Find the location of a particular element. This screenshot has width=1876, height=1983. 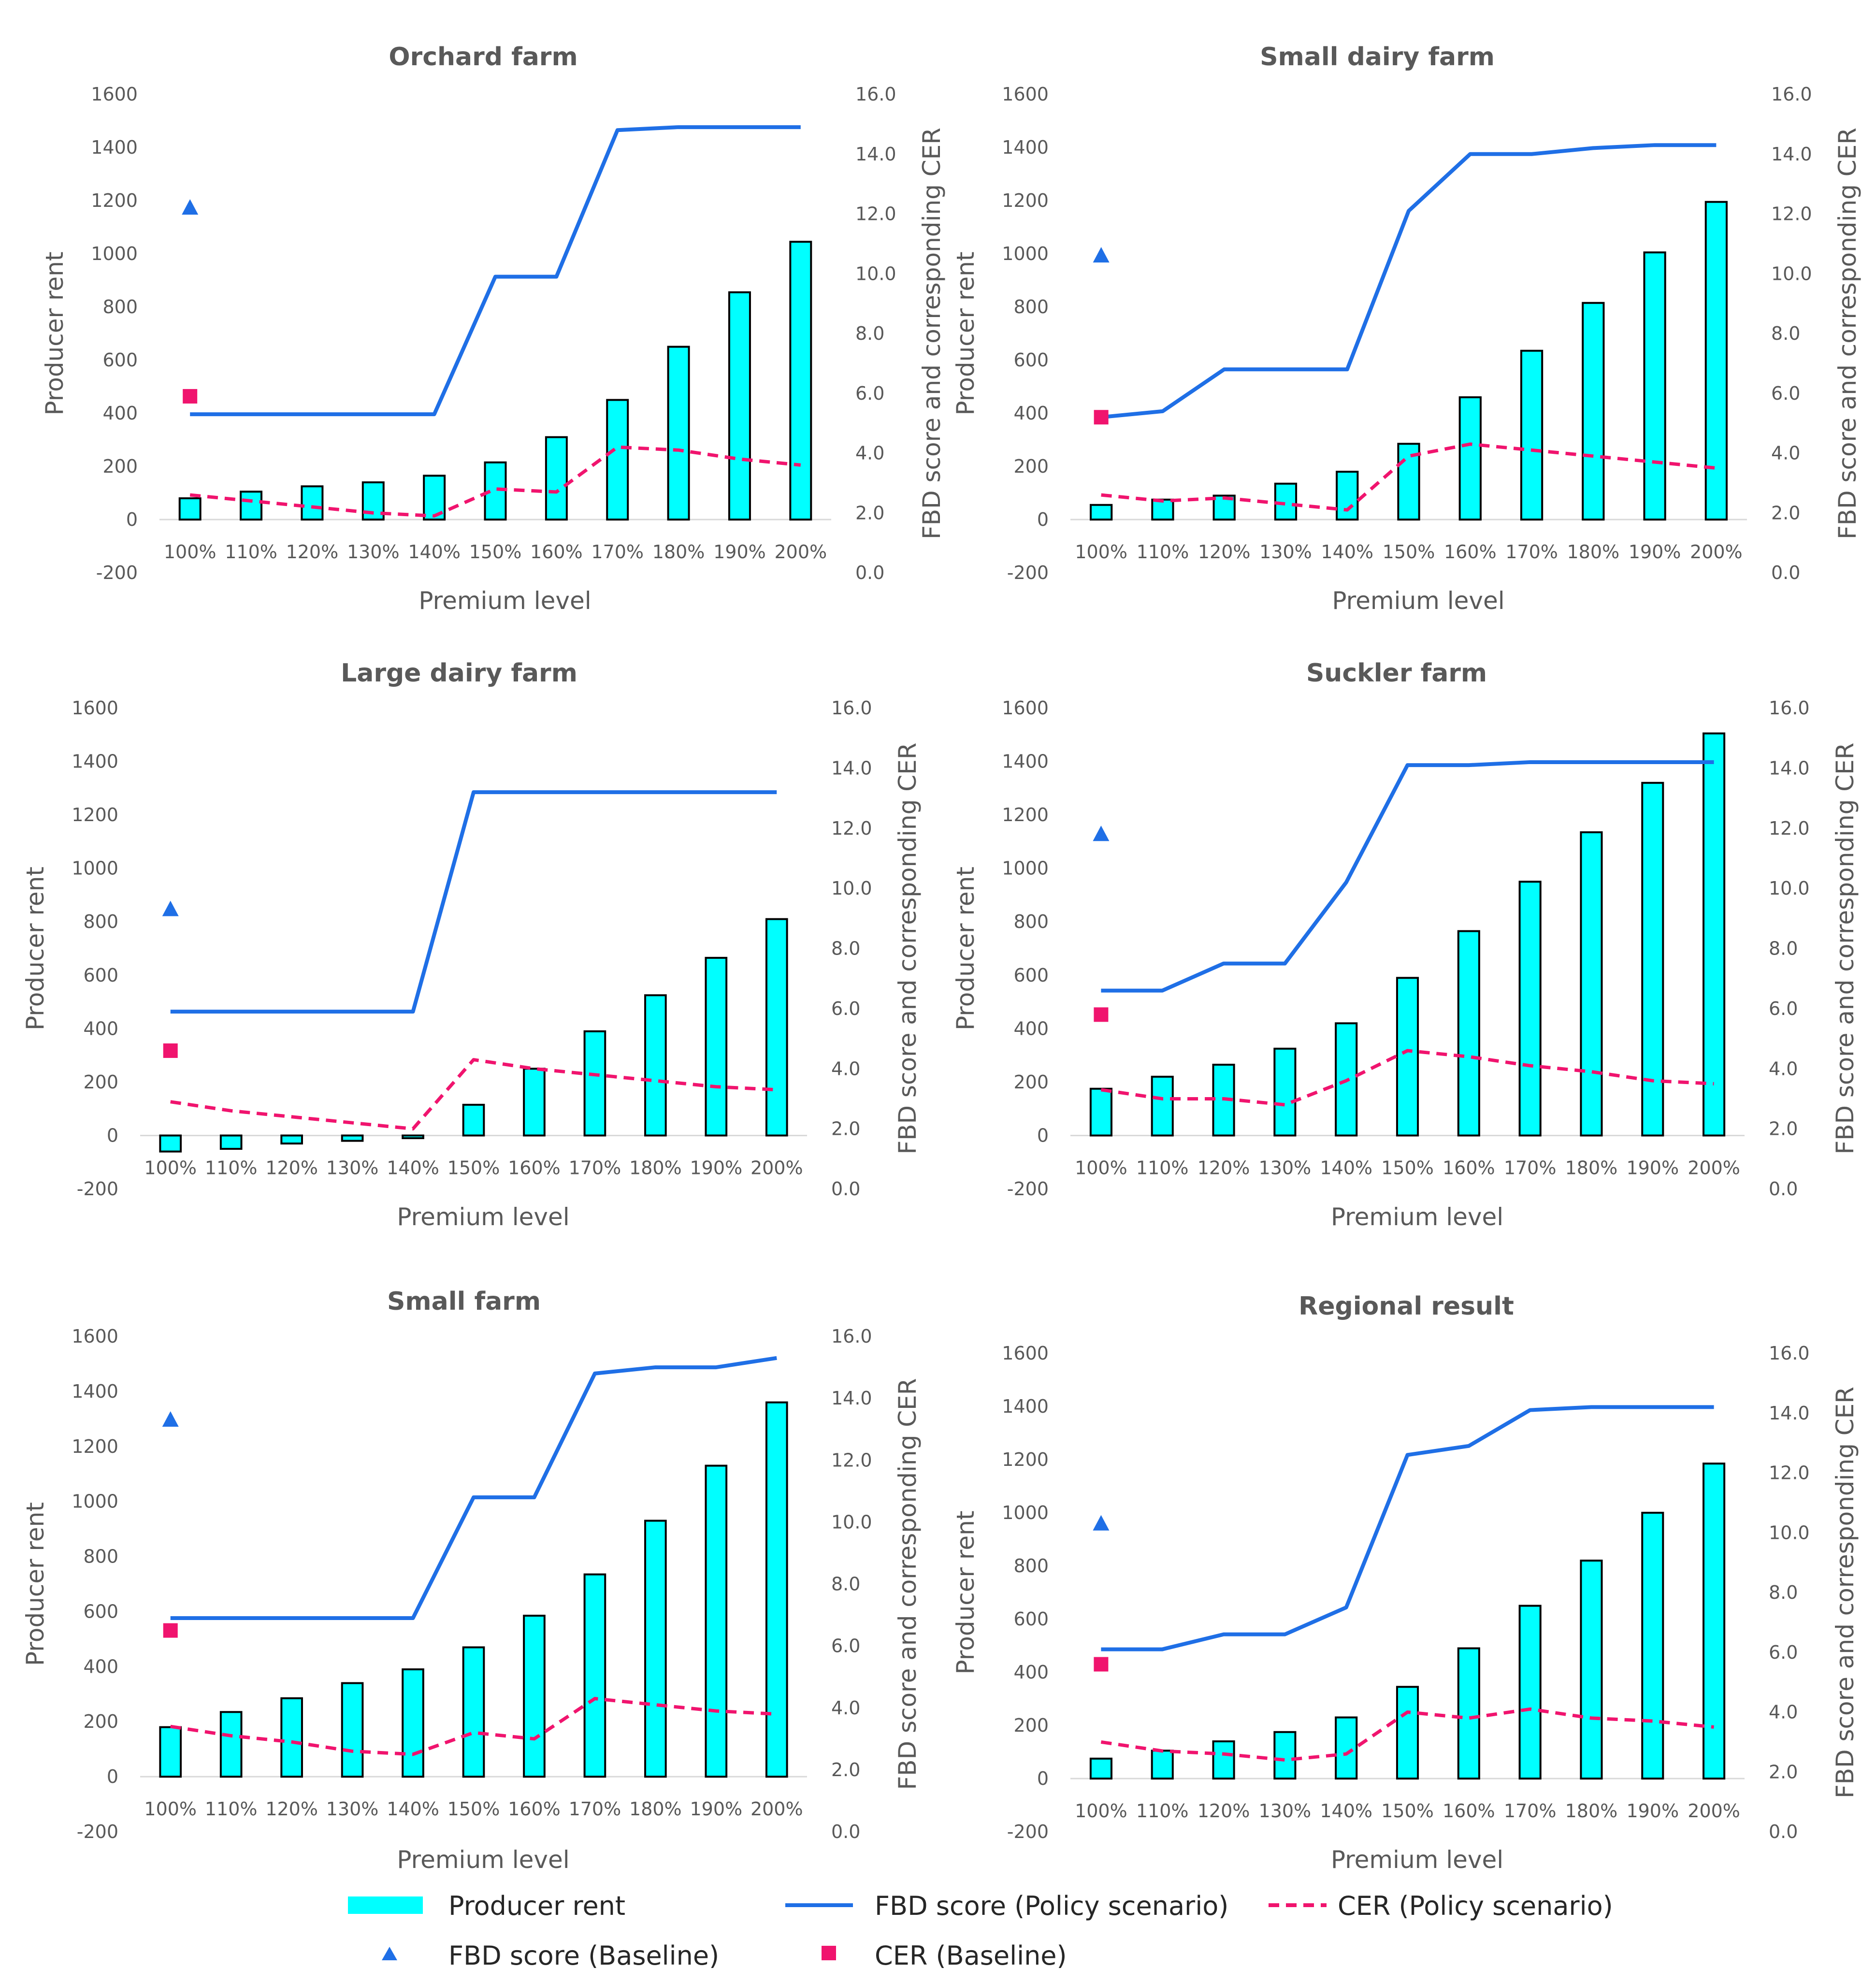

x-tick-label: 170% is located at coordinates (595, 1167).